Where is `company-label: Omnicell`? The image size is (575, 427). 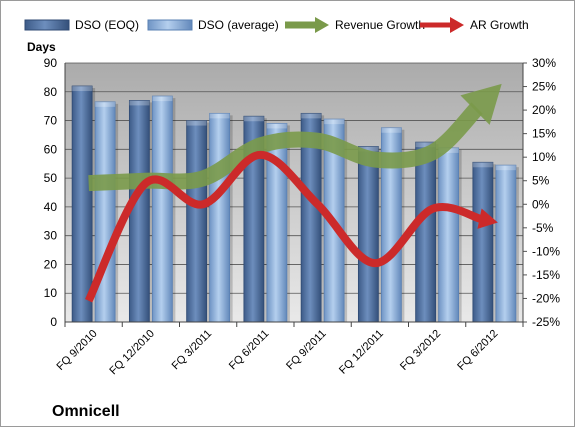 company-label: Omnicell is located at coordinates (86, 411).